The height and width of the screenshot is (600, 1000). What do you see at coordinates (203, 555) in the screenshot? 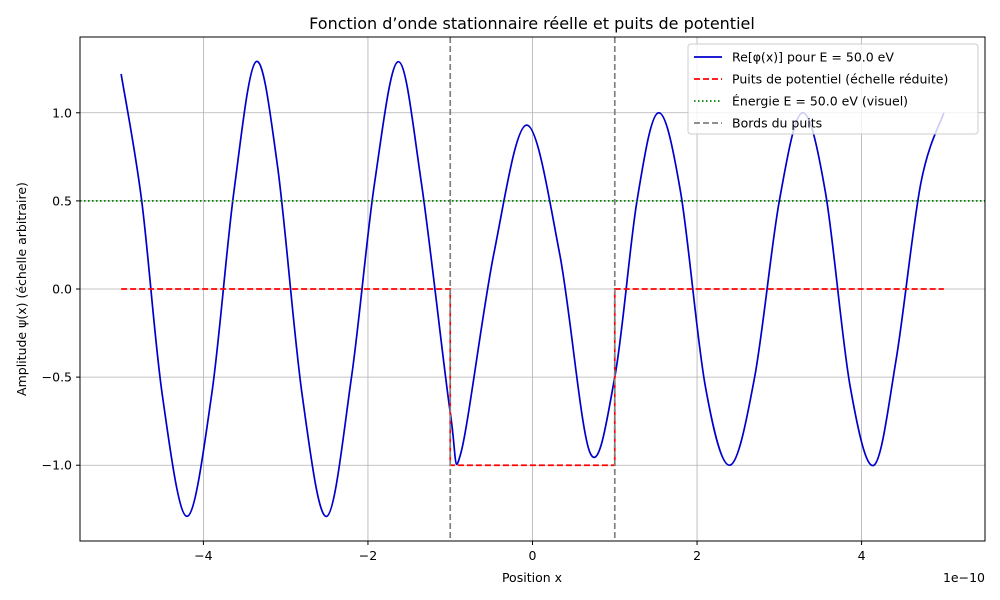
I see `x-tick-label: −4` at bounding box center [203, 555].